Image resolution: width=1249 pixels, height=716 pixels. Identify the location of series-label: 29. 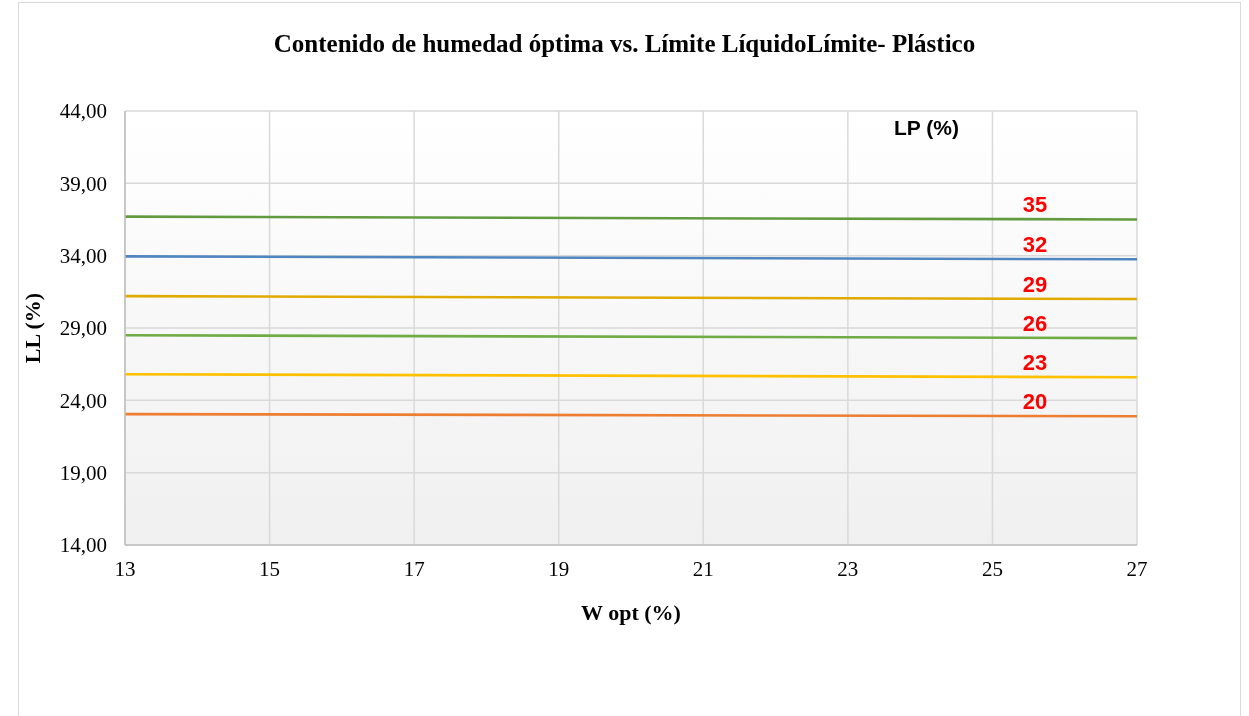
(1035, 284).